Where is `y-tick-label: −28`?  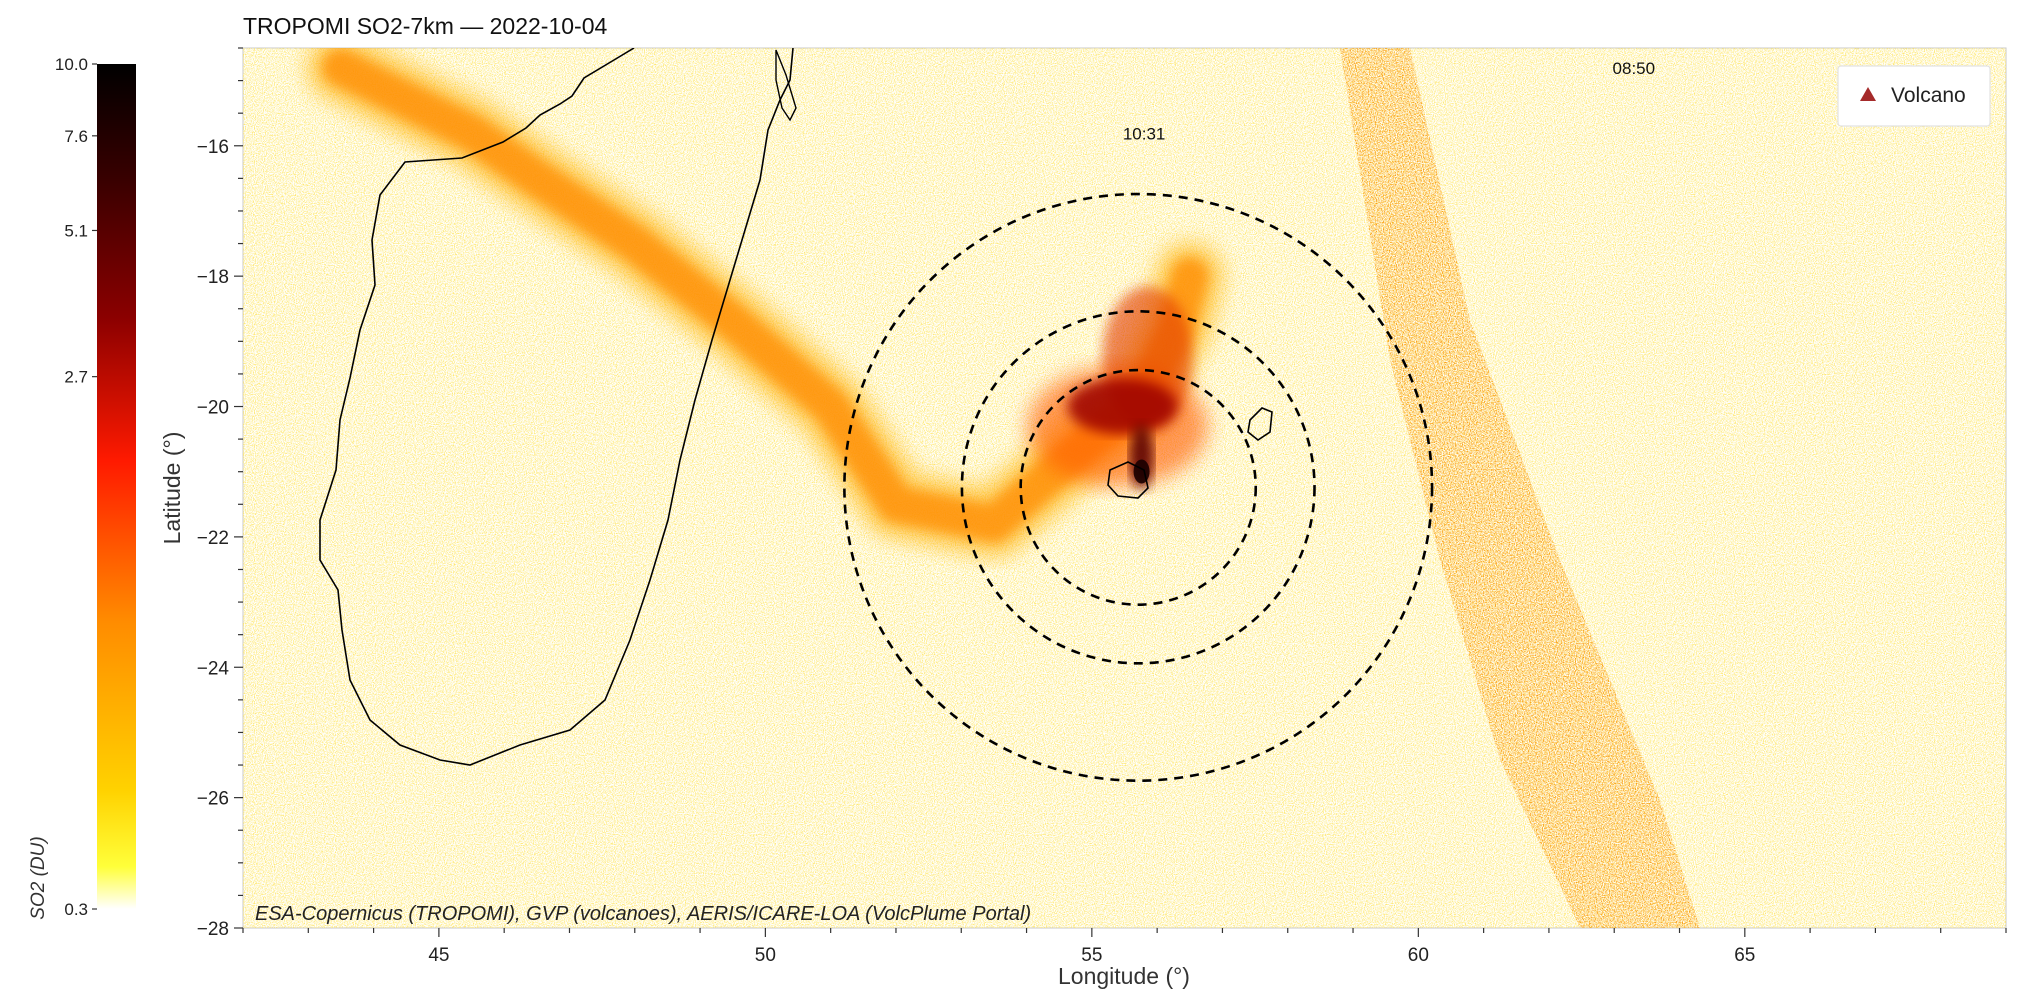 y-tick-label: −28 is located at coordinates (213, 929).